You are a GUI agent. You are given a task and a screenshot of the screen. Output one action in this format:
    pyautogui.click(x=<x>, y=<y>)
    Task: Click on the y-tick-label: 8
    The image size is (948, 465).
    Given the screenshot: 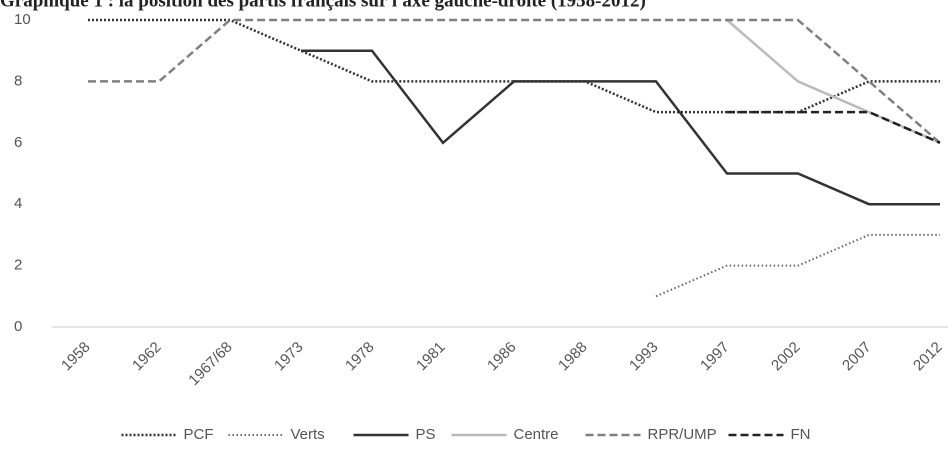 What is the action you would take?
    pyautogui.click(x=18, y=80)
    